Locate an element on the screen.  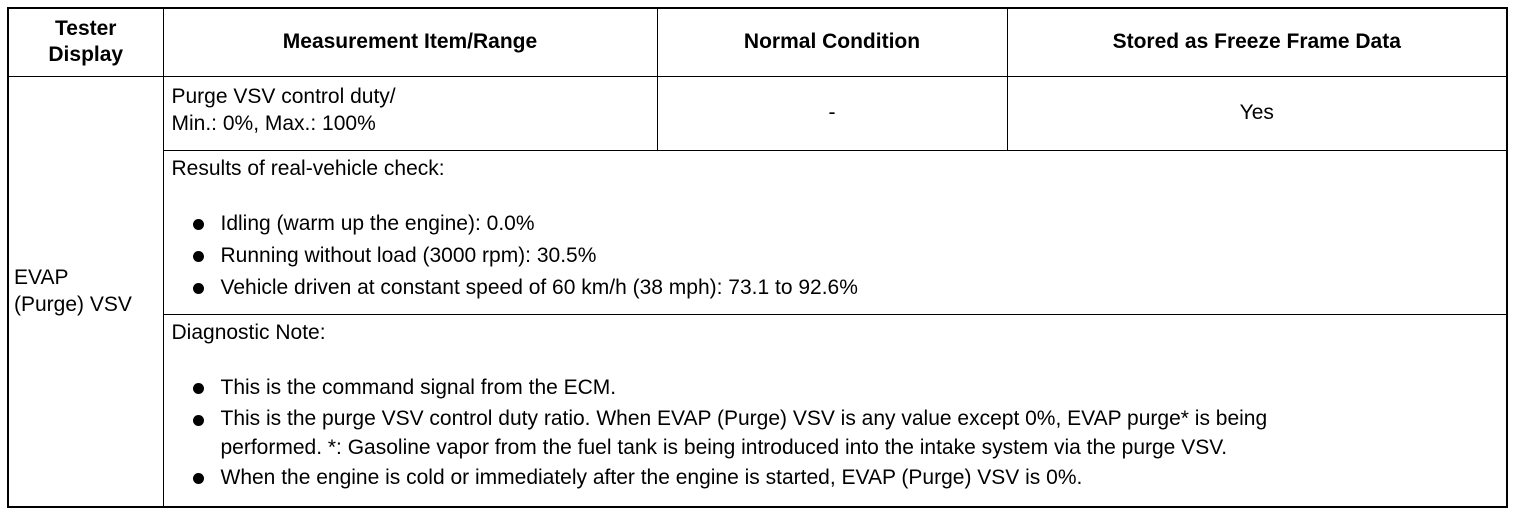
header-freeze-frame: Stored as Freeze Frame Data is located at coordinates (1257, 42).